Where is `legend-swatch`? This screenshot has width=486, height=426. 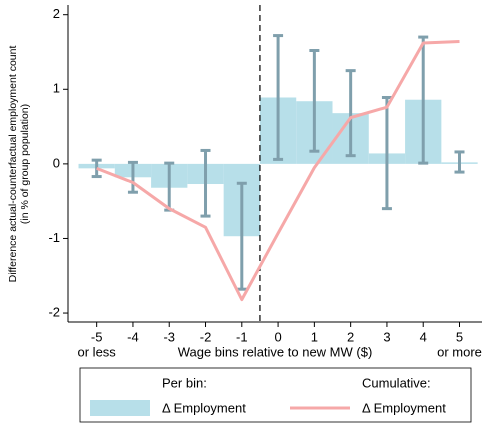 legend-swatch is located at coordinates (120, 408).